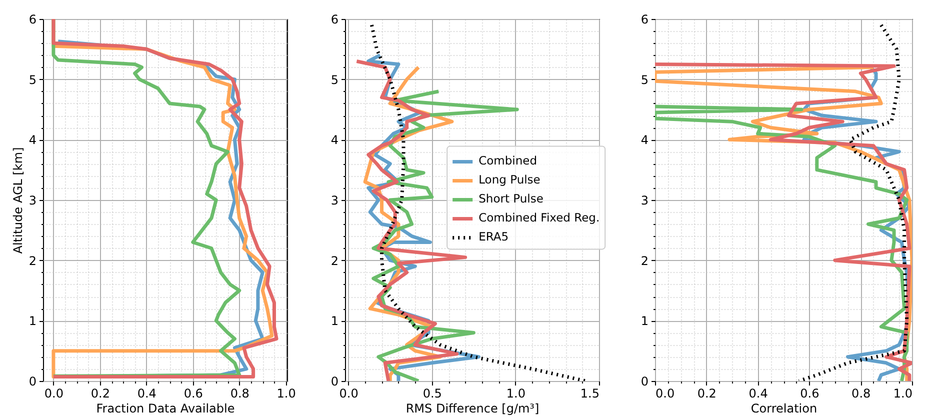 The height and width of the screenshot is (418, 933). I want to click on x-tick-label: 1.5, so click(590, 393).